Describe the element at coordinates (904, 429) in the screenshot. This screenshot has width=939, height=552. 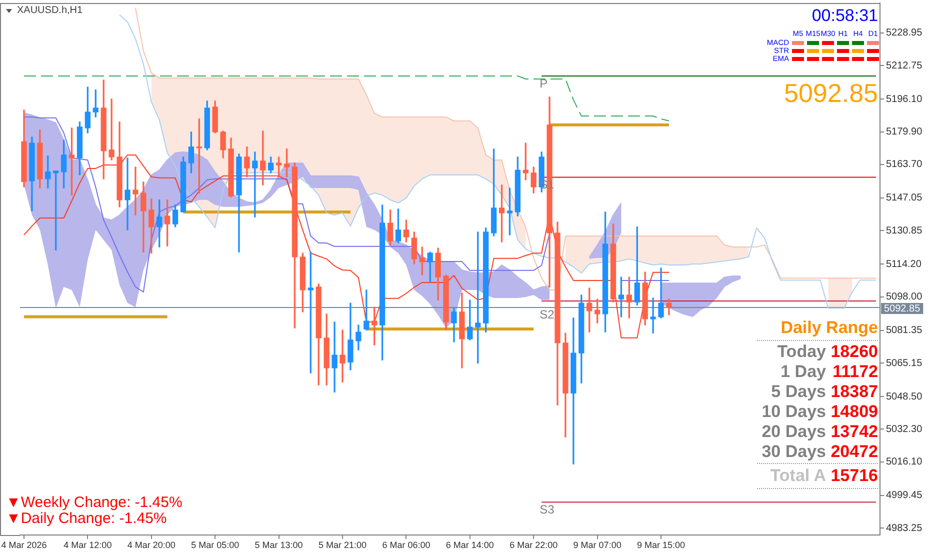
I see `y-tick-label: 5032.30` at that location.